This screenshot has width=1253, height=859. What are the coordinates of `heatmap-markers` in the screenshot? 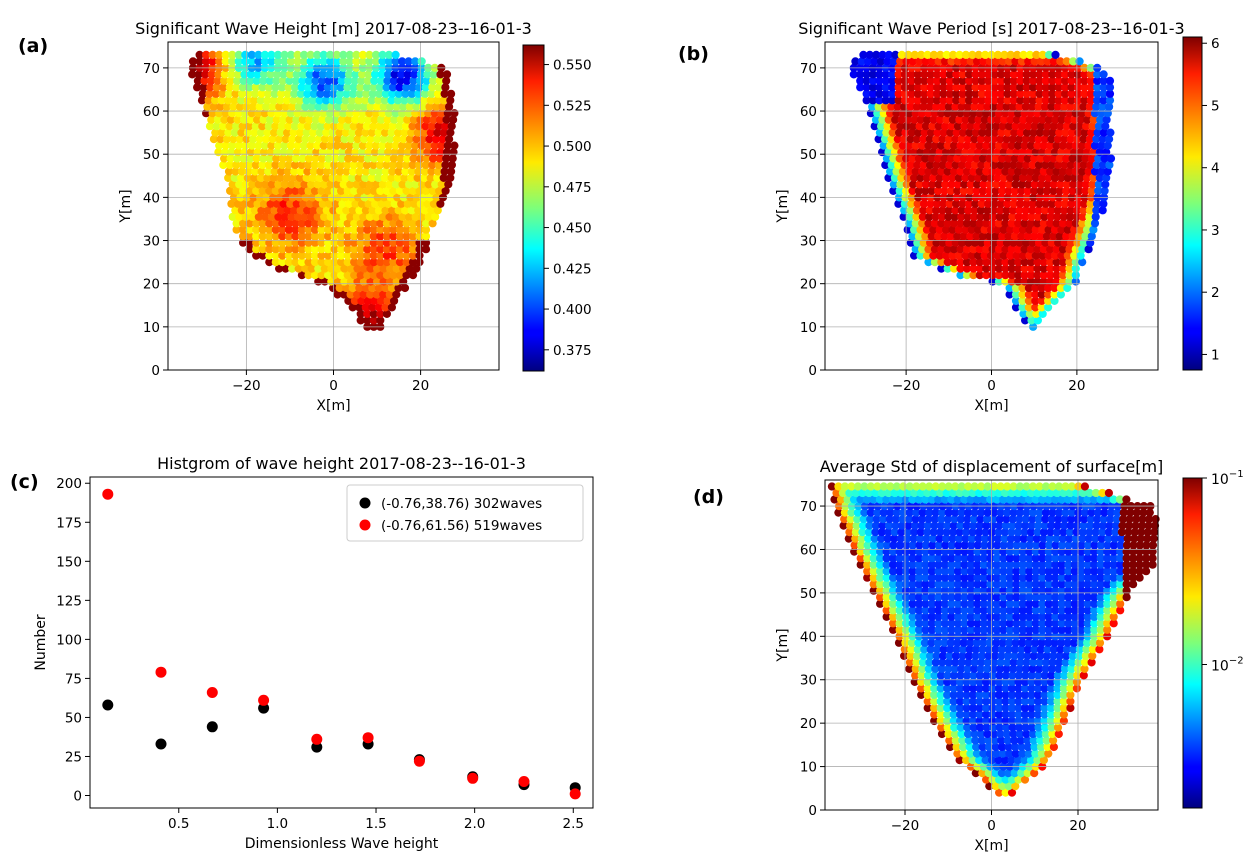 It's located at (323, 190).